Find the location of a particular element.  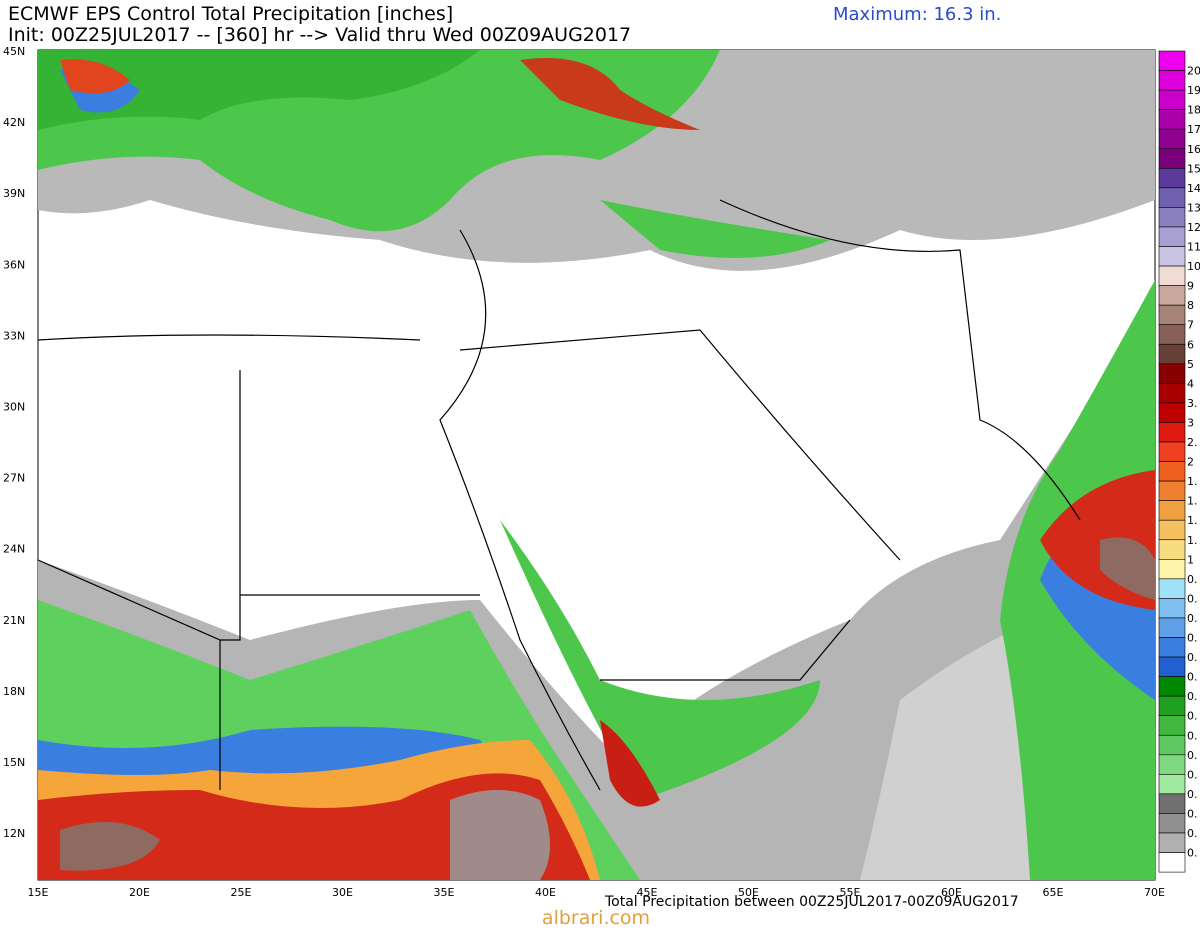

colorbar-label: 18 is located at coordinates (1193, 110).